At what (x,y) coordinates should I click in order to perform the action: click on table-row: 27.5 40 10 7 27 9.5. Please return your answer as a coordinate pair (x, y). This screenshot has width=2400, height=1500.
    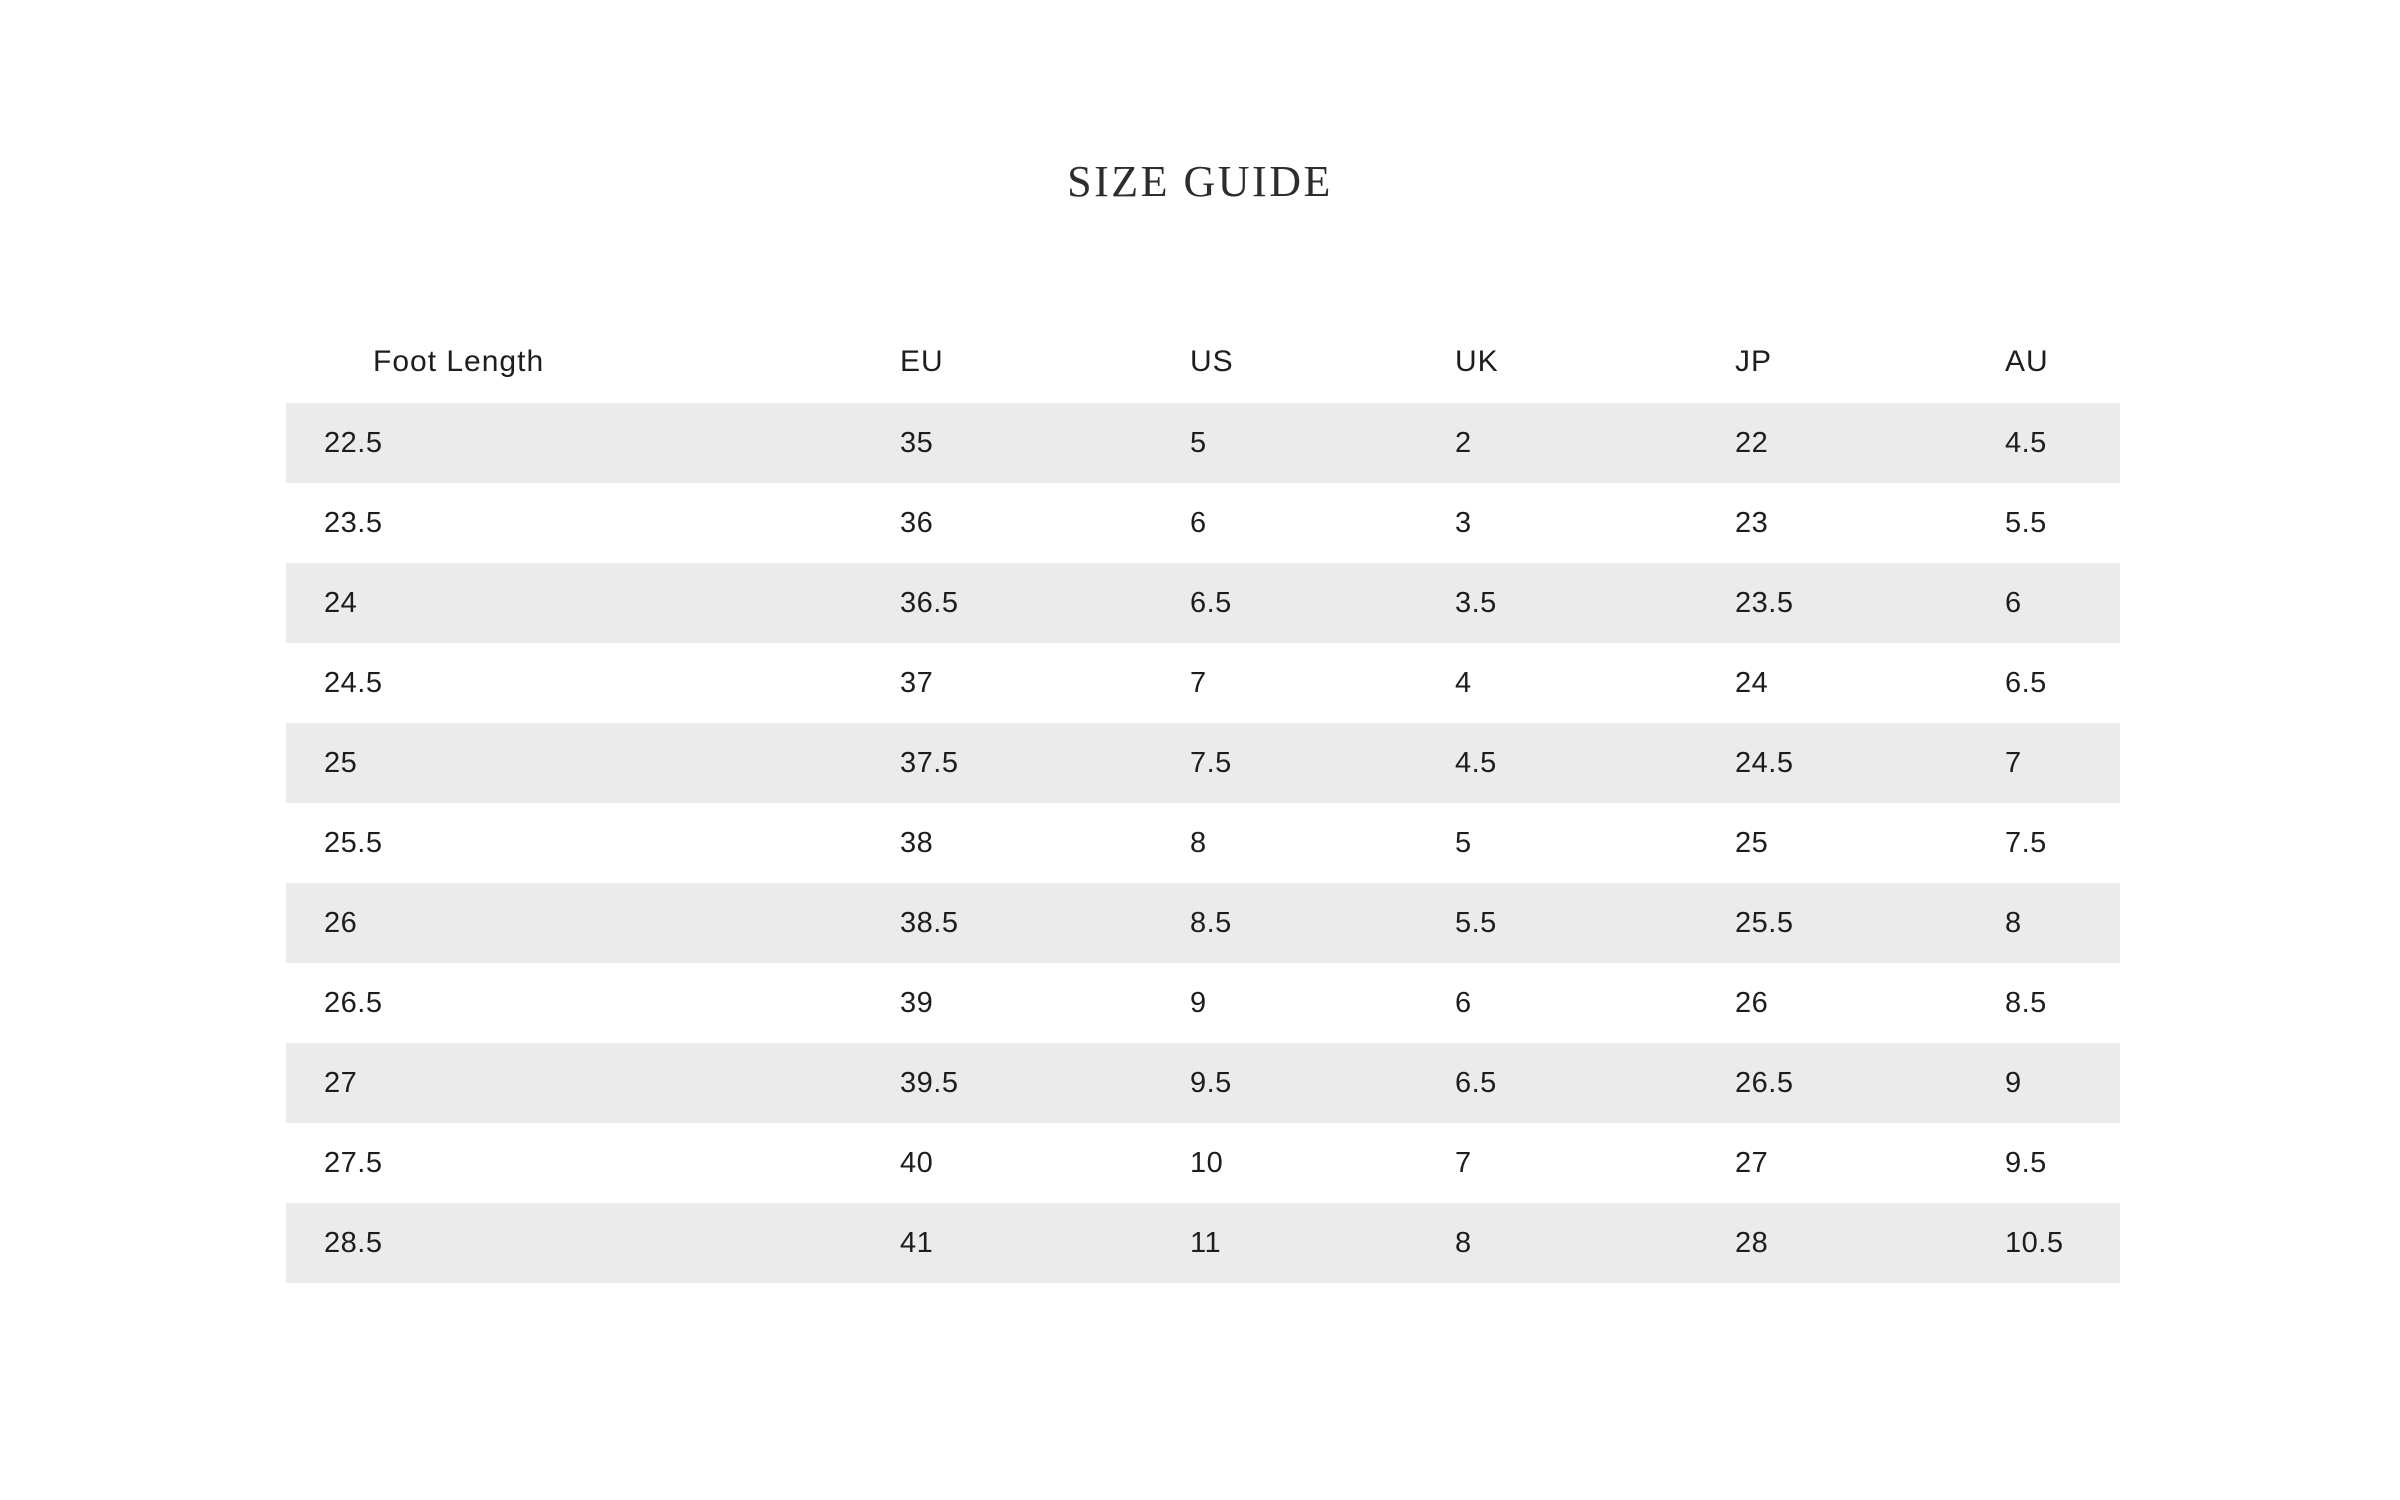
    Looking at the image, I should click on (1203, 1163).